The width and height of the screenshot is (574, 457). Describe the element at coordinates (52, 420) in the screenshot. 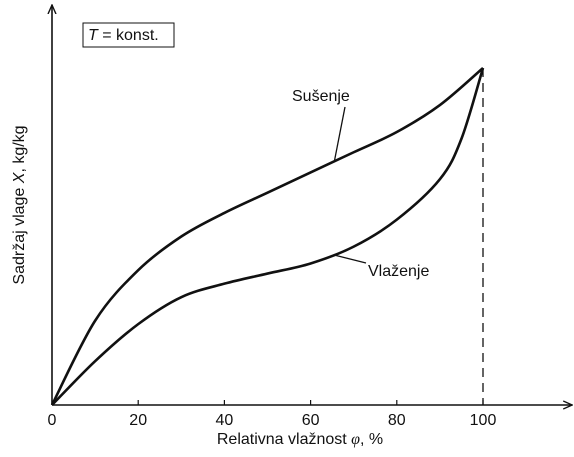

I see `x-tick-label: 0` at that location.